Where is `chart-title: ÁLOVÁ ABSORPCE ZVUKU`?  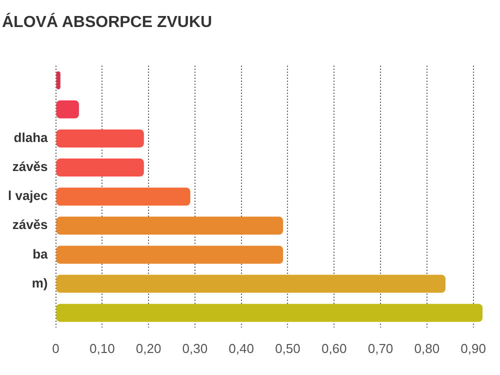
chart-title: ÁLOVÁ ABSORPCE ZVUKU is located at coordinates (107, 23).